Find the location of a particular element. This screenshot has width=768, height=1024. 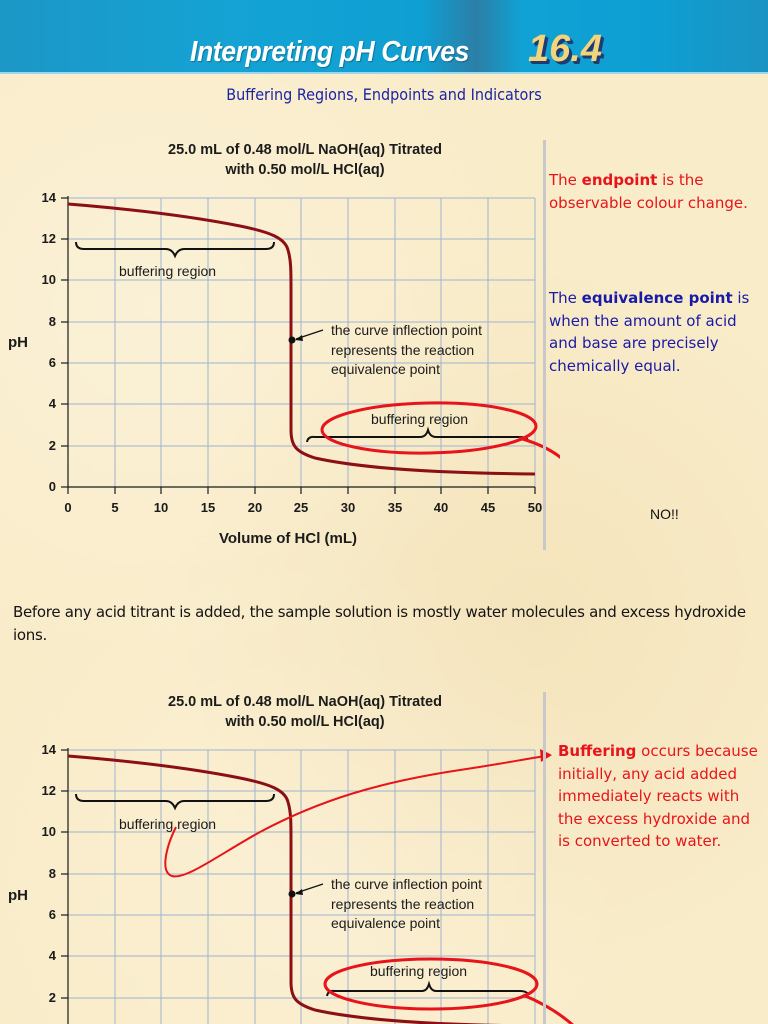

x-axis-label: Volume of HCl (mL) is located at coordinates (288, 538).